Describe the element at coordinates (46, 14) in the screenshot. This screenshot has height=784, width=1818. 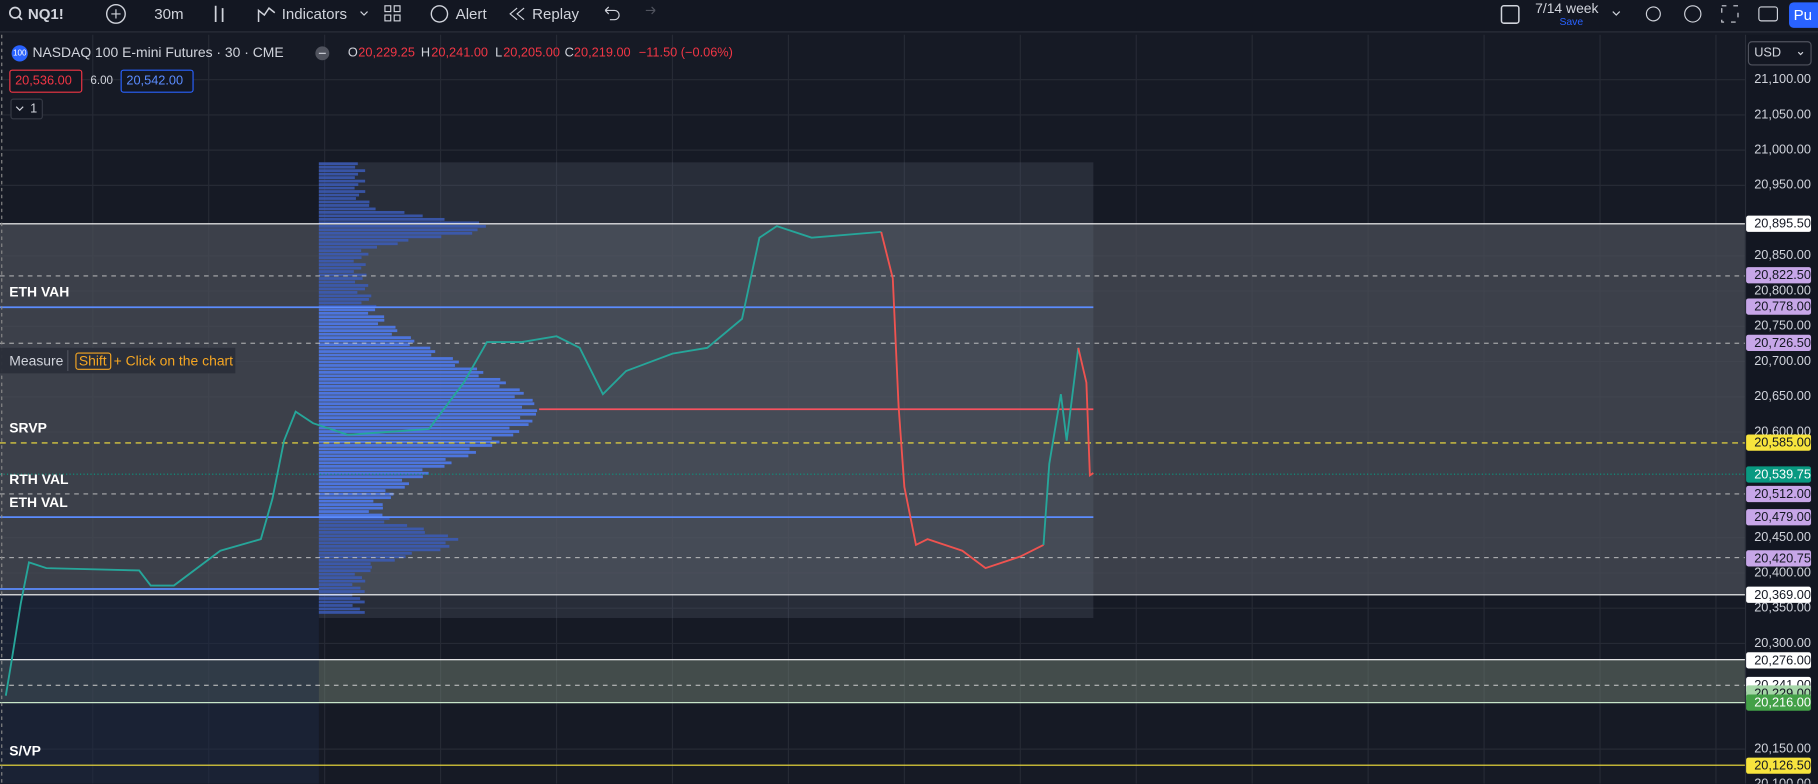
I see `symbol: NQ1!` at that location.